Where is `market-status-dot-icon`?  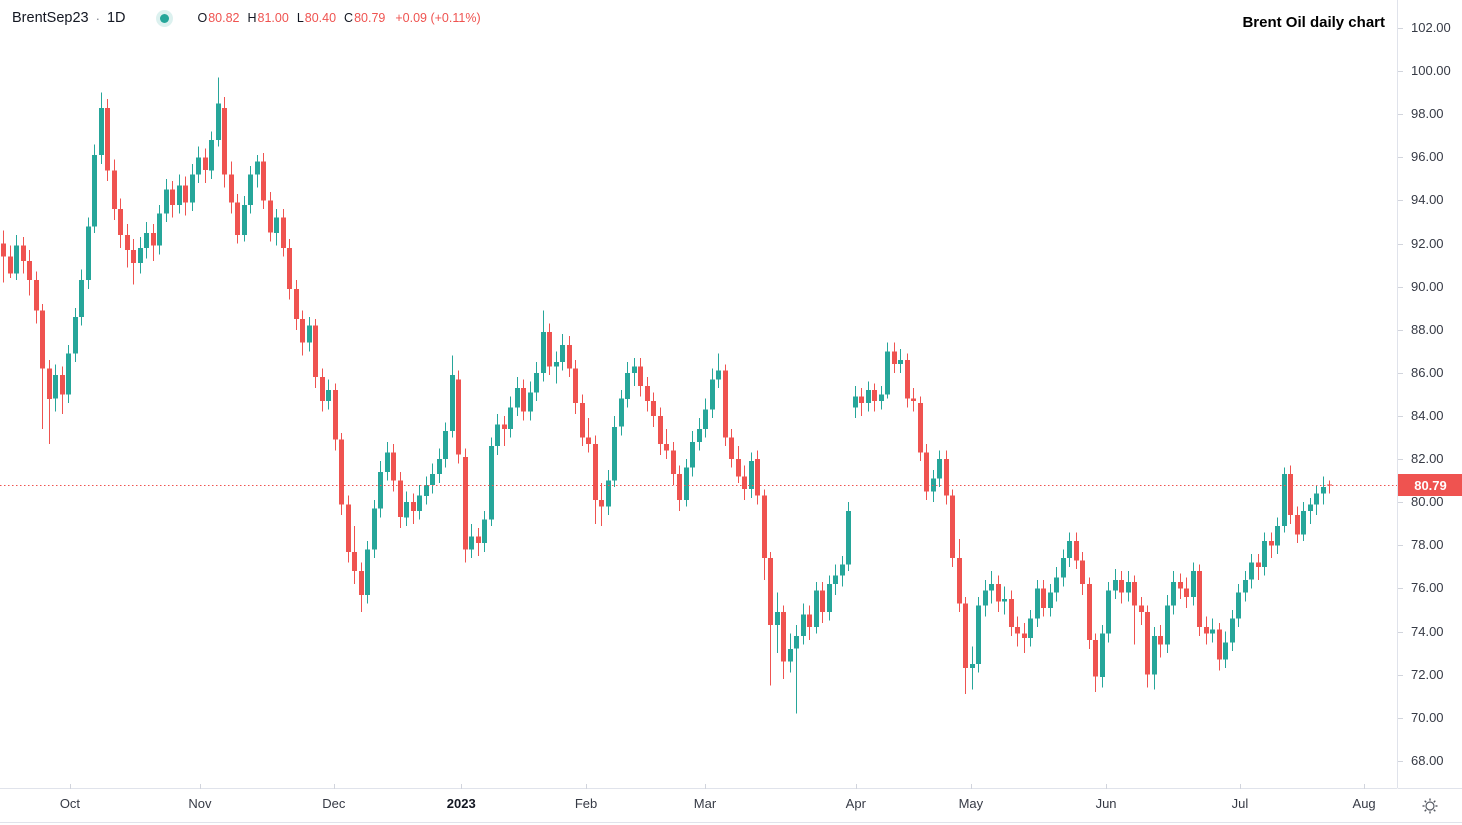
market-status-dot-icon is located at coordinates (164, 18).